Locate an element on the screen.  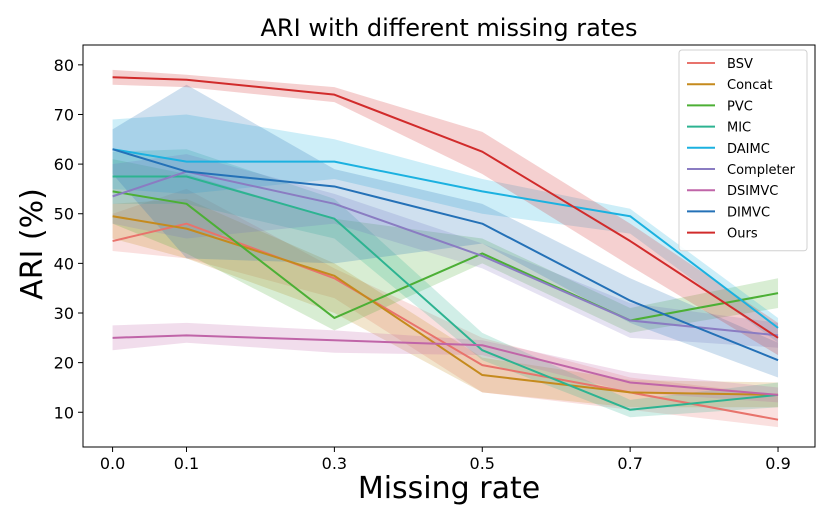
legend-label: Ours is located at coordinates (742, 234).